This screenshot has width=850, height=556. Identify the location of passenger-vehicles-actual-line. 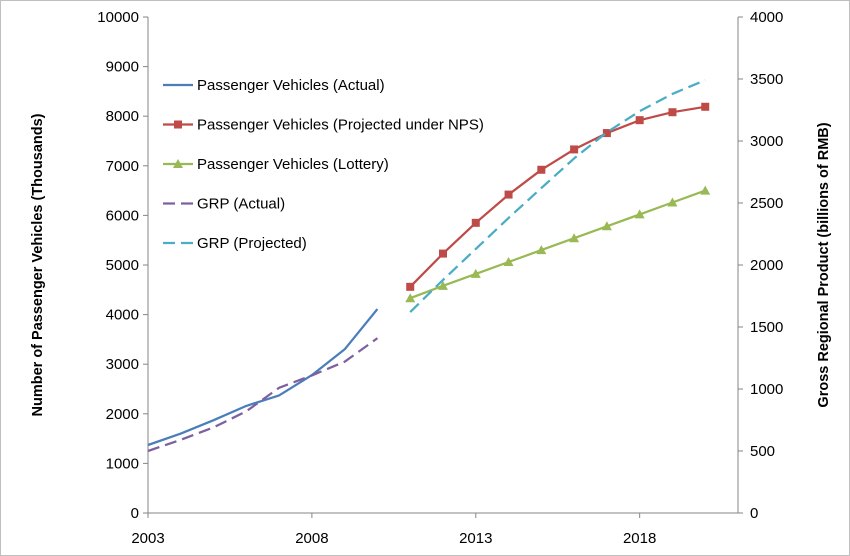
(263, 377).